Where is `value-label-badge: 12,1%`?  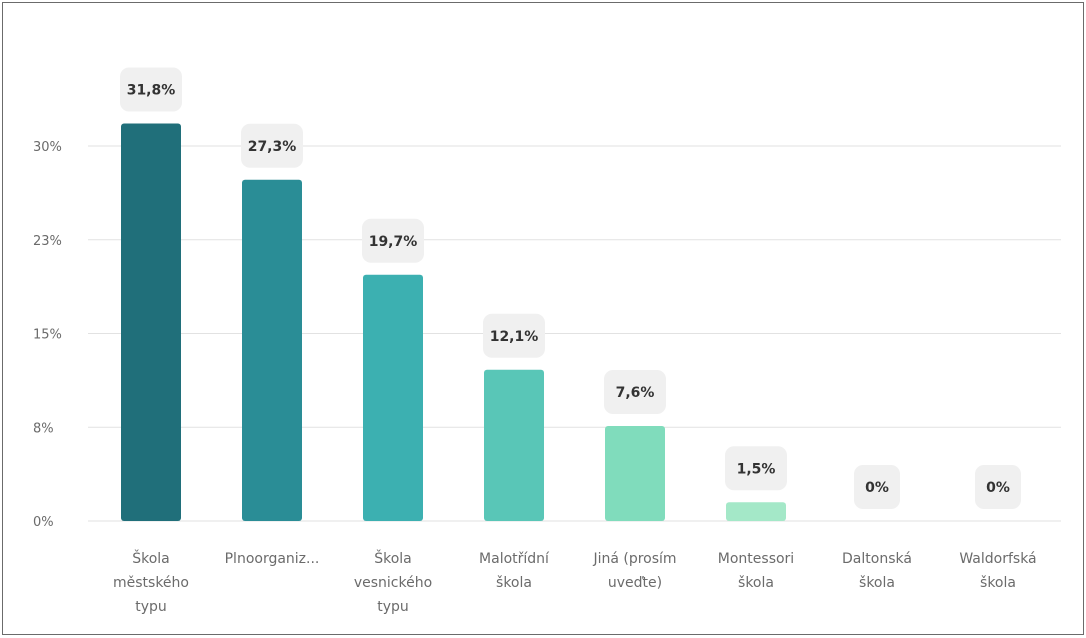 value-label-badge: 12,1% is located at coordinates (514, 335).